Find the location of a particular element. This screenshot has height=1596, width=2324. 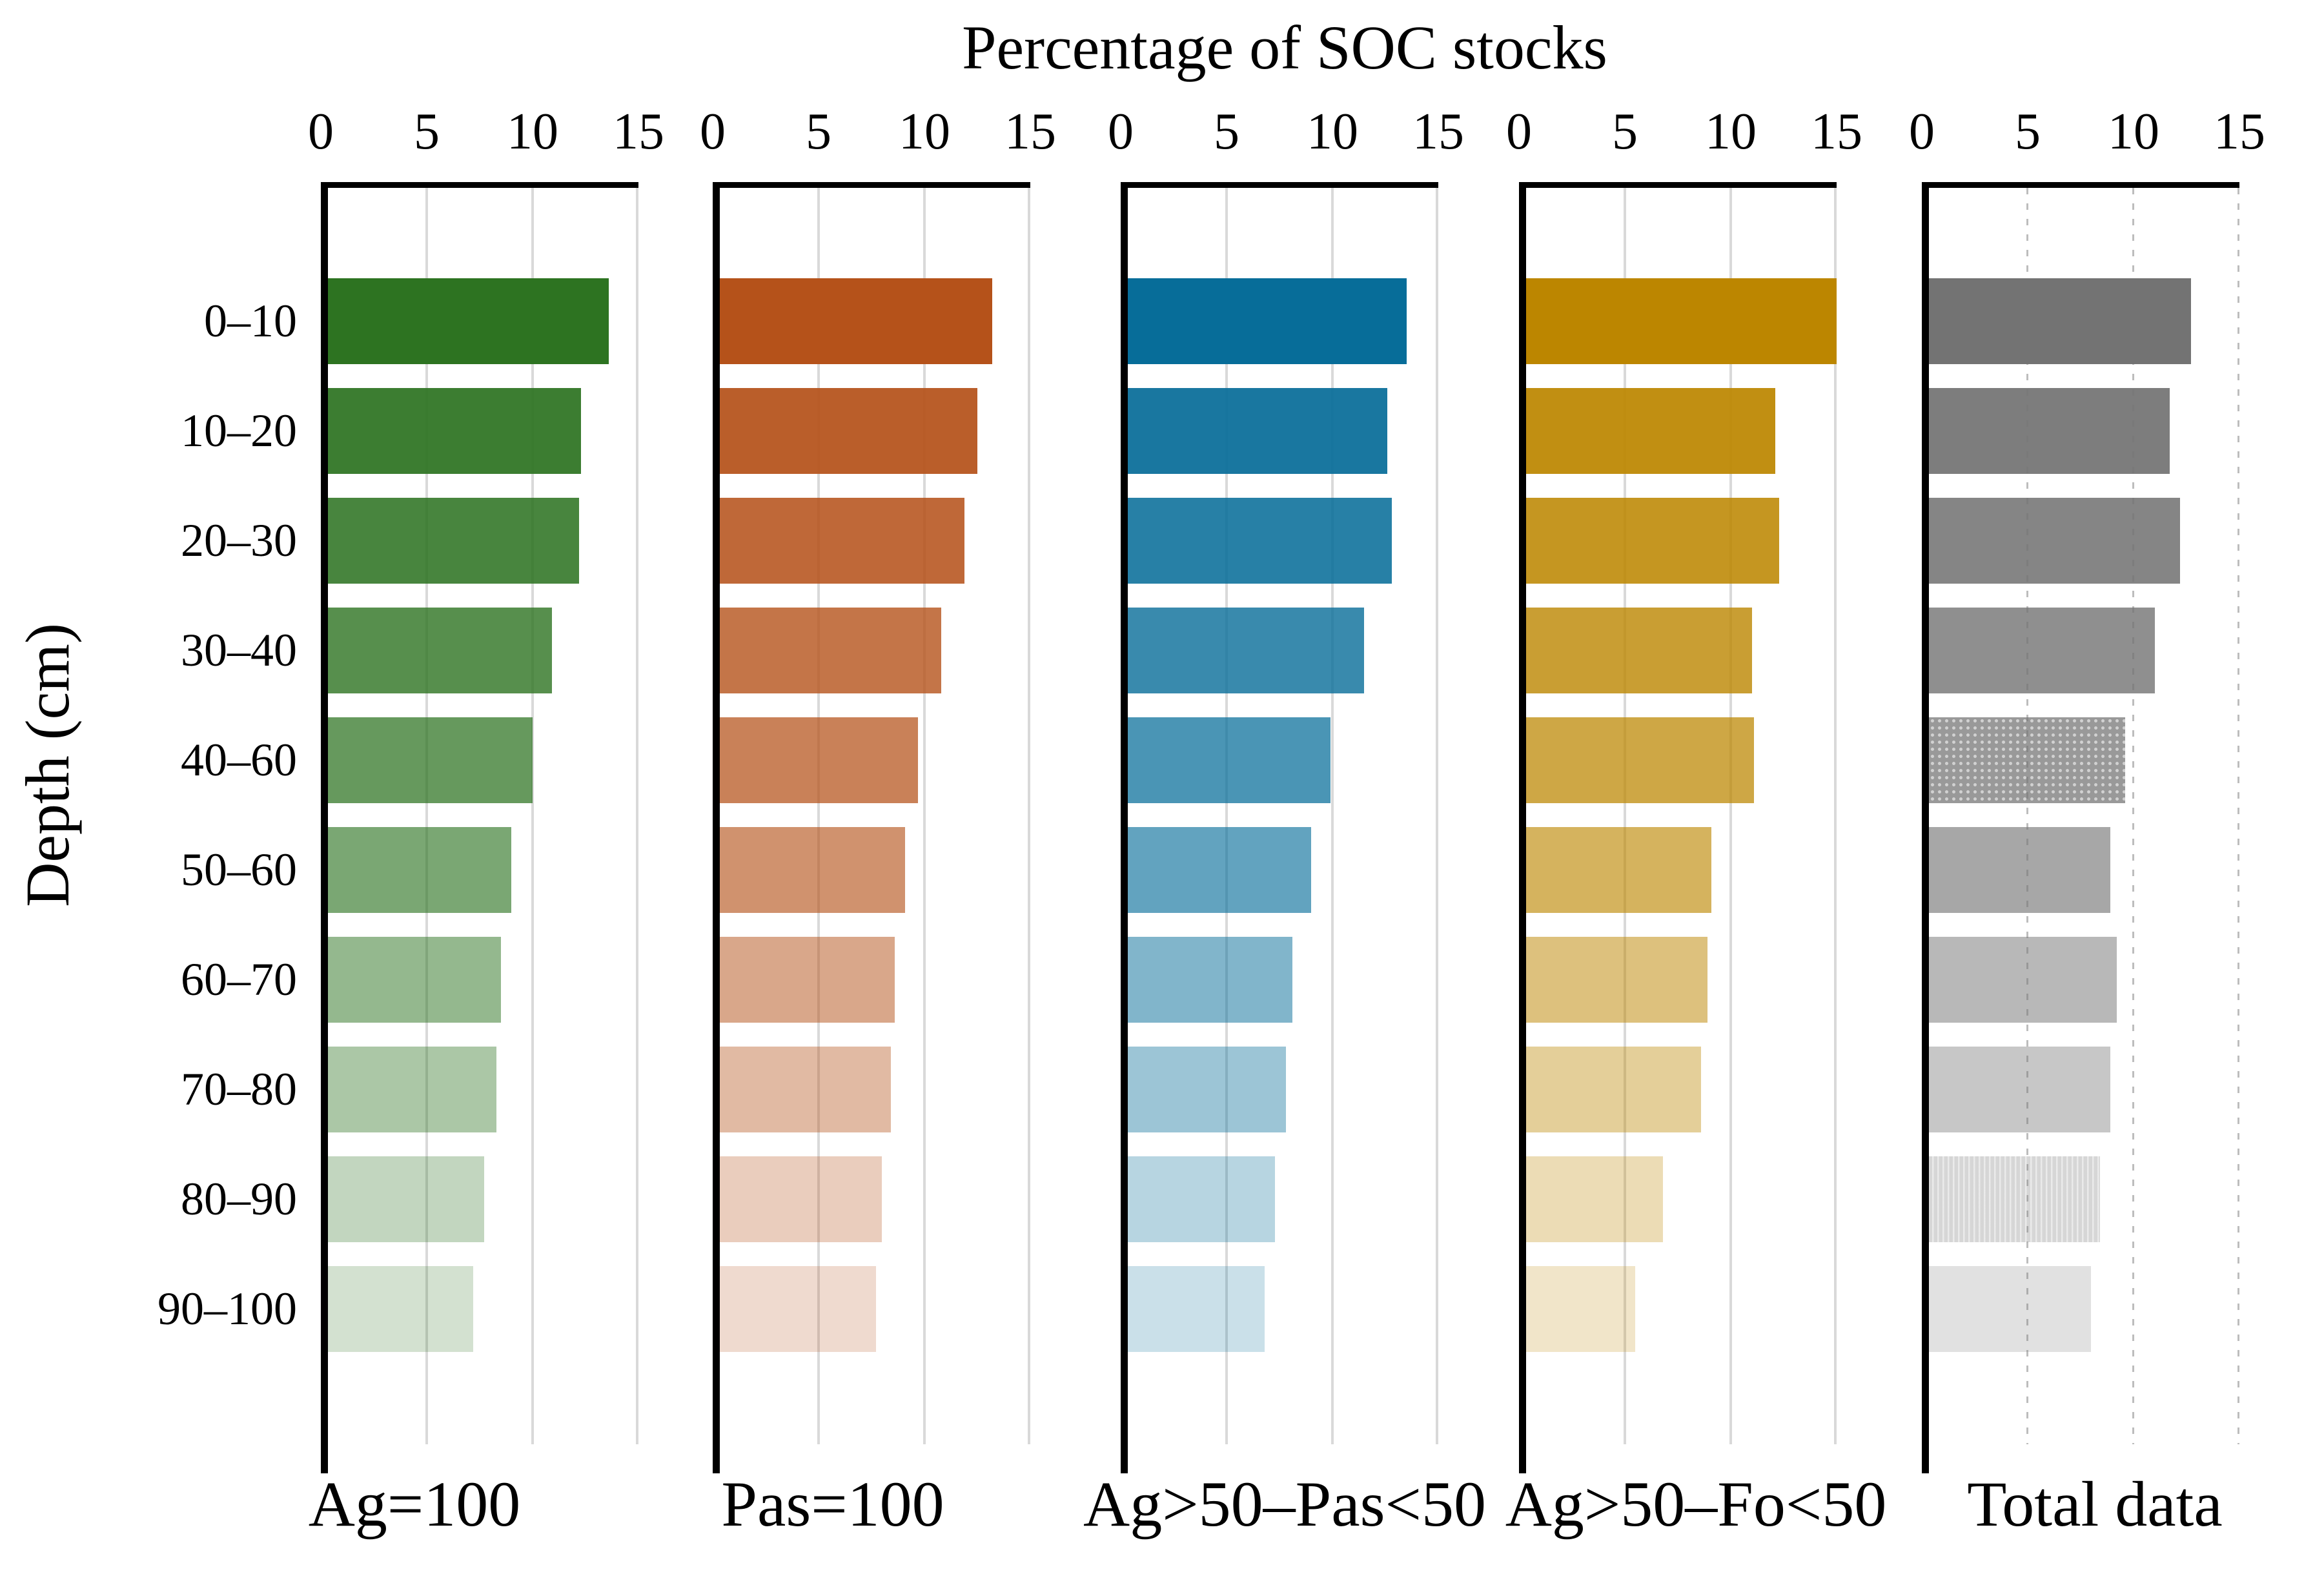

y-category-label: 40–60 is located at coordinates (239, 760).